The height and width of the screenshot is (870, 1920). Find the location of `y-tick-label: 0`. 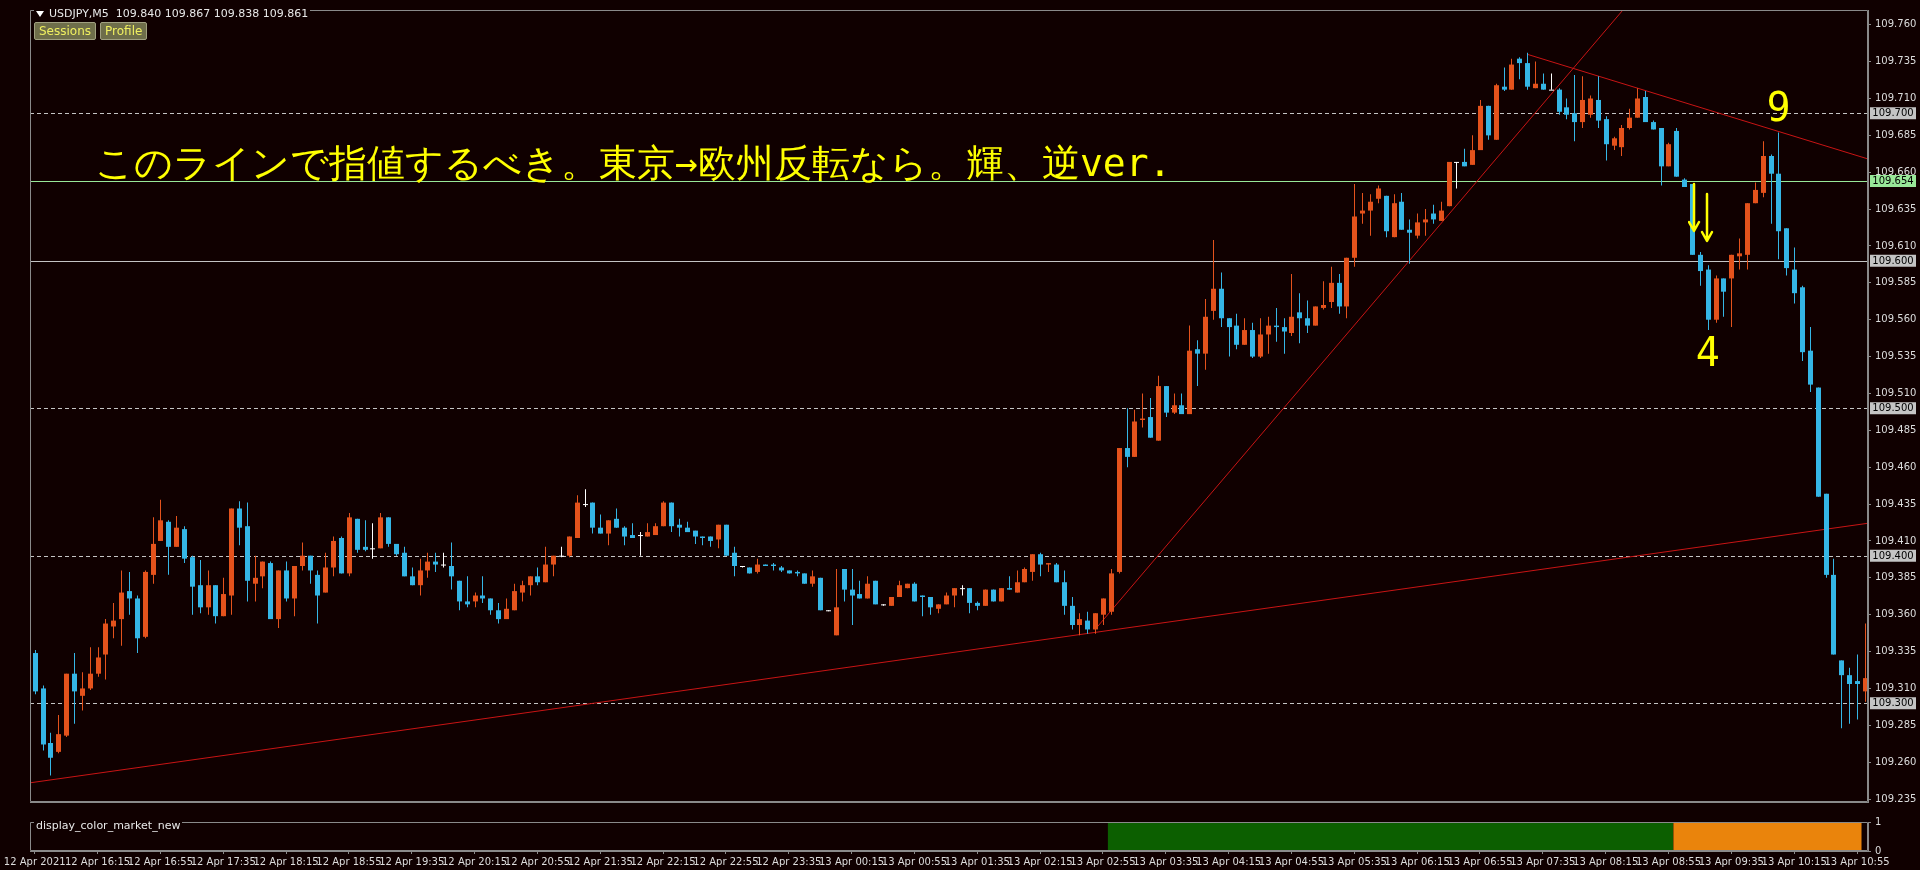

y-tick-label: 0 is located at coordinates (1878, 850).